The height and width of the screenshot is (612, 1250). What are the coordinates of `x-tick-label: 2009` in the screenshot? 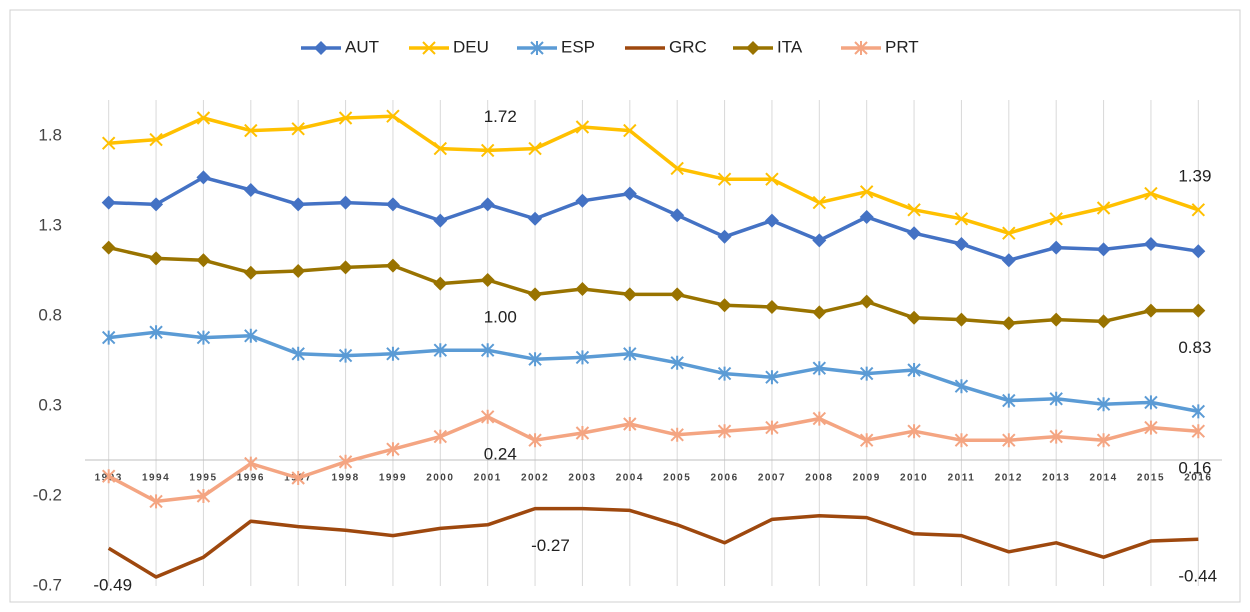 It's located at (867, 478).